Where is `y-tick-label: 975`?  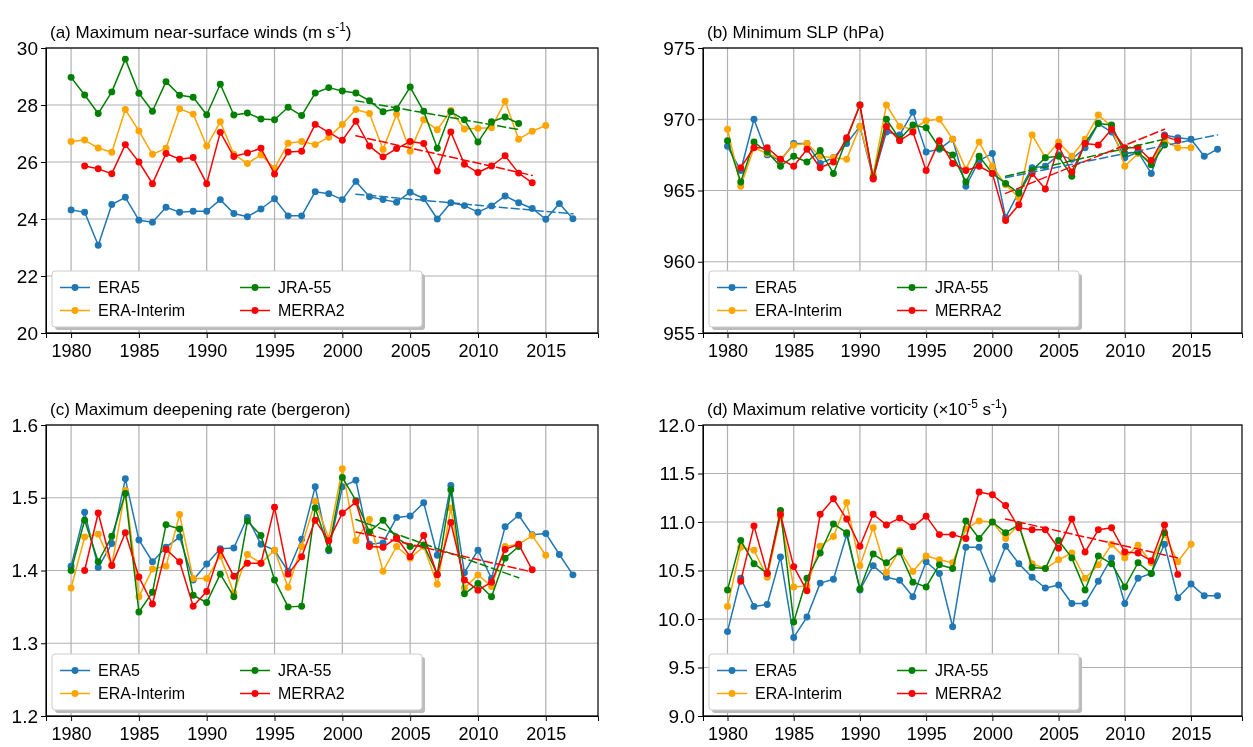
y-tick-label: 975 is located at coordinates (679, 48).